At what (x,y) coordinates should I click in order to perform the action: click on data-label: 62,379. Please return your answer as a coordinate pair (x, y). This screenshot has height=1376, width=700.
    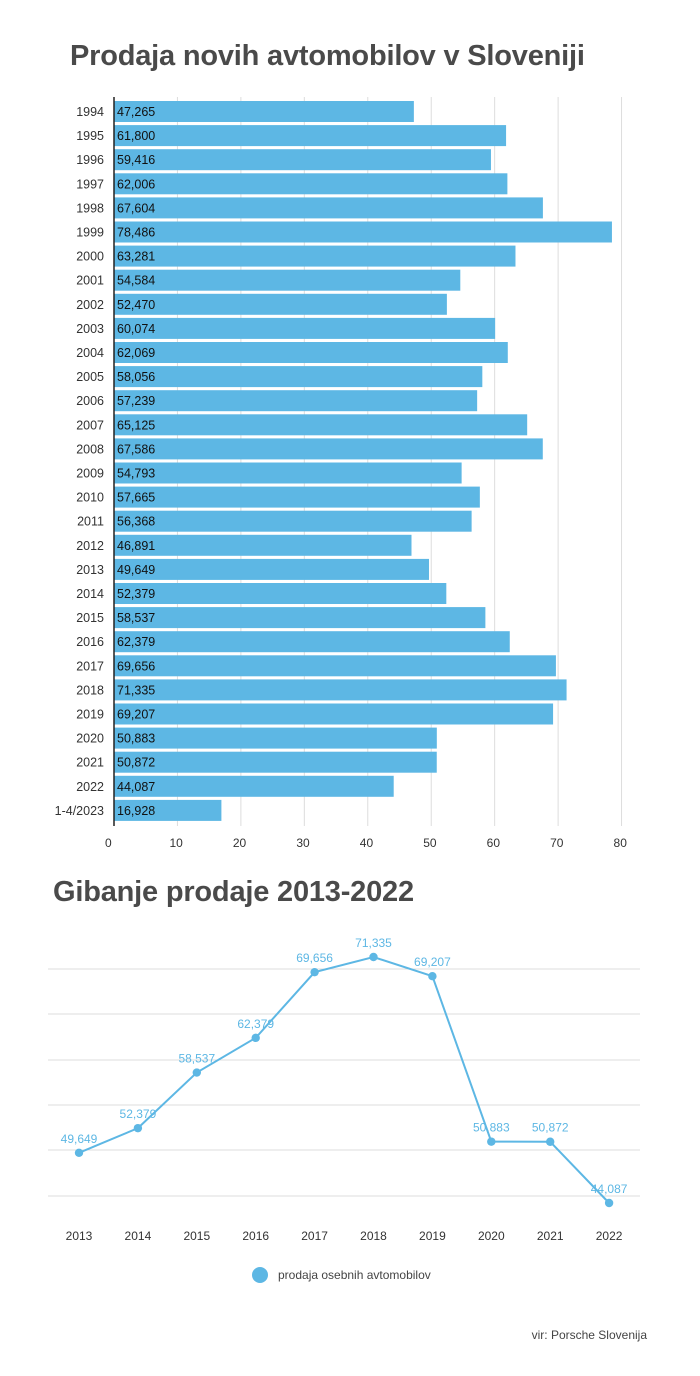
    Looking at the image, I should click on (255, 1024).